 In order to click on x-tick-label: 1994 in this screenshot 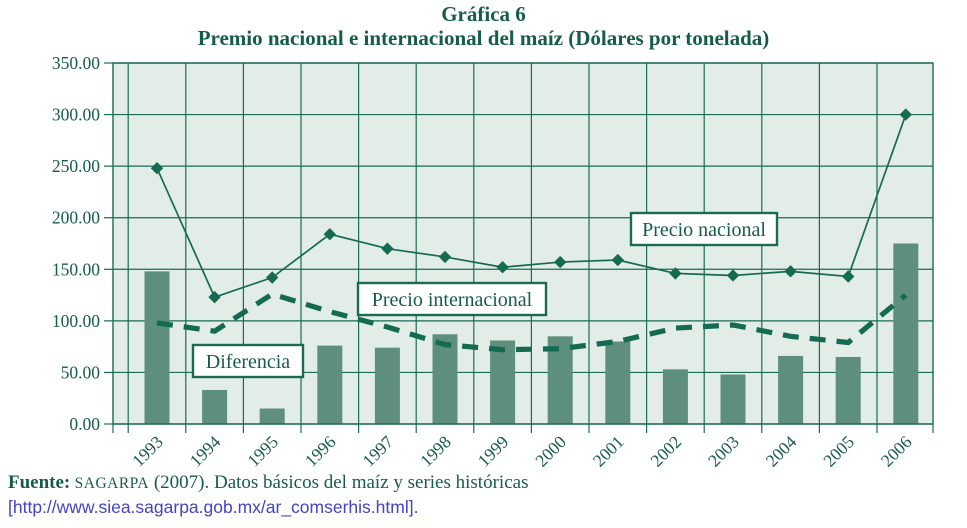, I will do `click(205, 451)`.